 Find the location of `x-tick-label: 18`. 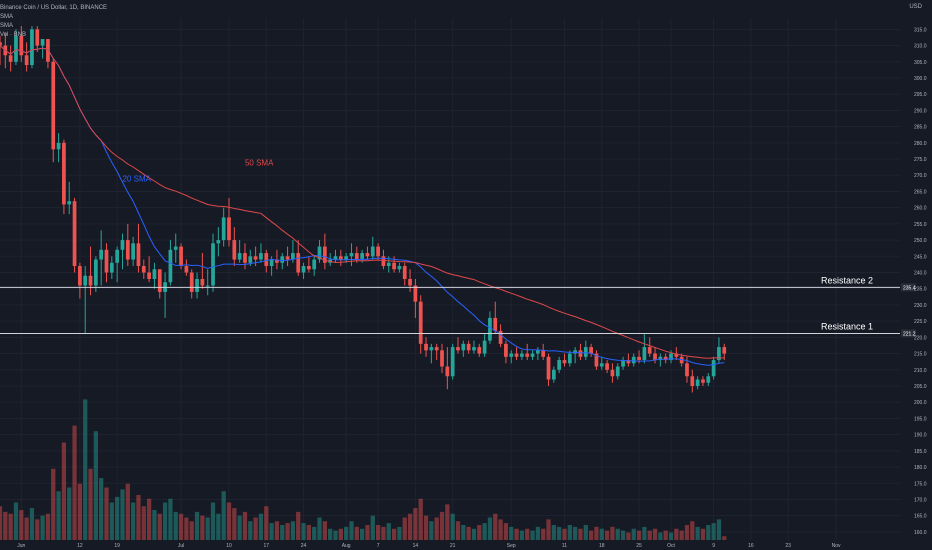

x-tick-label: 18 is located at coordinates (602, 546).